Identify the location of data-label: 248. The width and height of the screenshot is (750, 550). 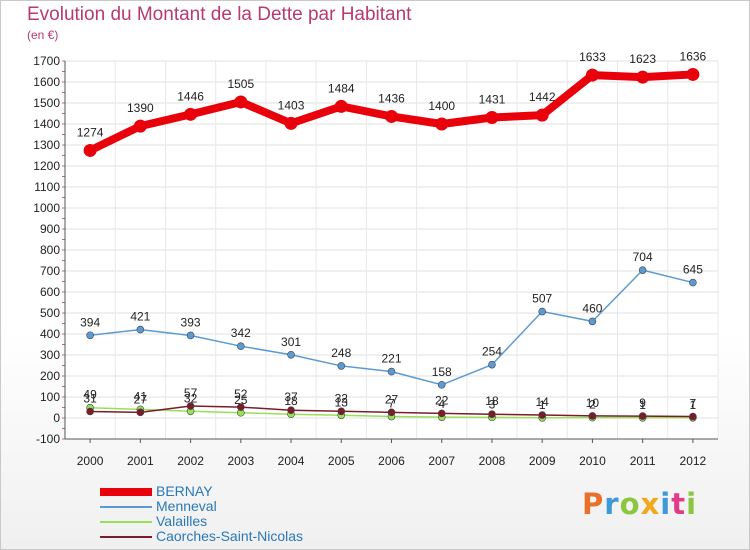
(341, 353).